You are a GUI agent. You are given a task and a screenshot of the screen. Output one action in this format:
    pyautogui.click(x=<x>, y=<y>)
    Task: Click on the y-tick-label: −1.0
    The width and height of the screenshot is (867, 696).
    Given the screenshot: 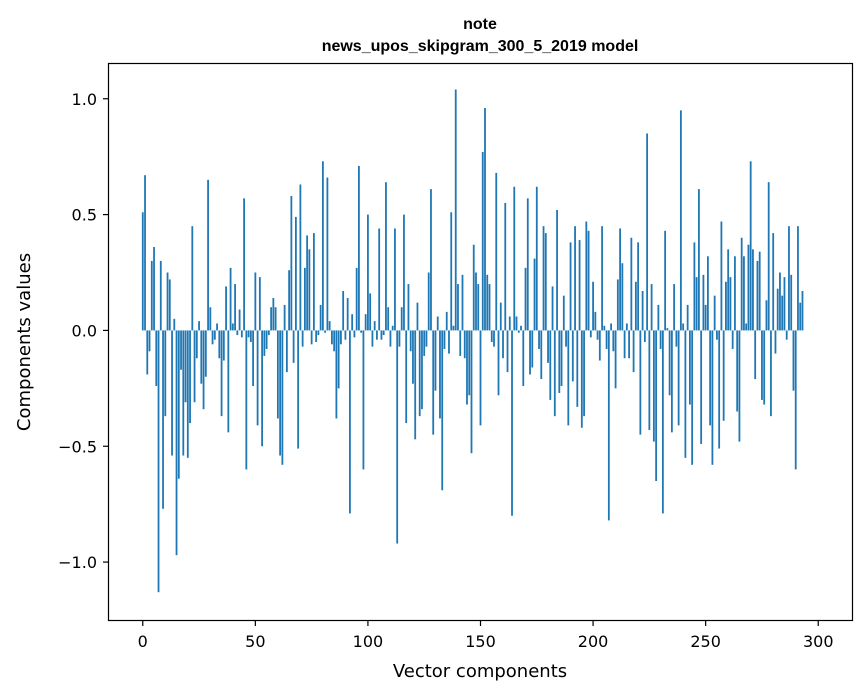 What is the action you would take?
    pyautogui.click(x=77, y=562)
    